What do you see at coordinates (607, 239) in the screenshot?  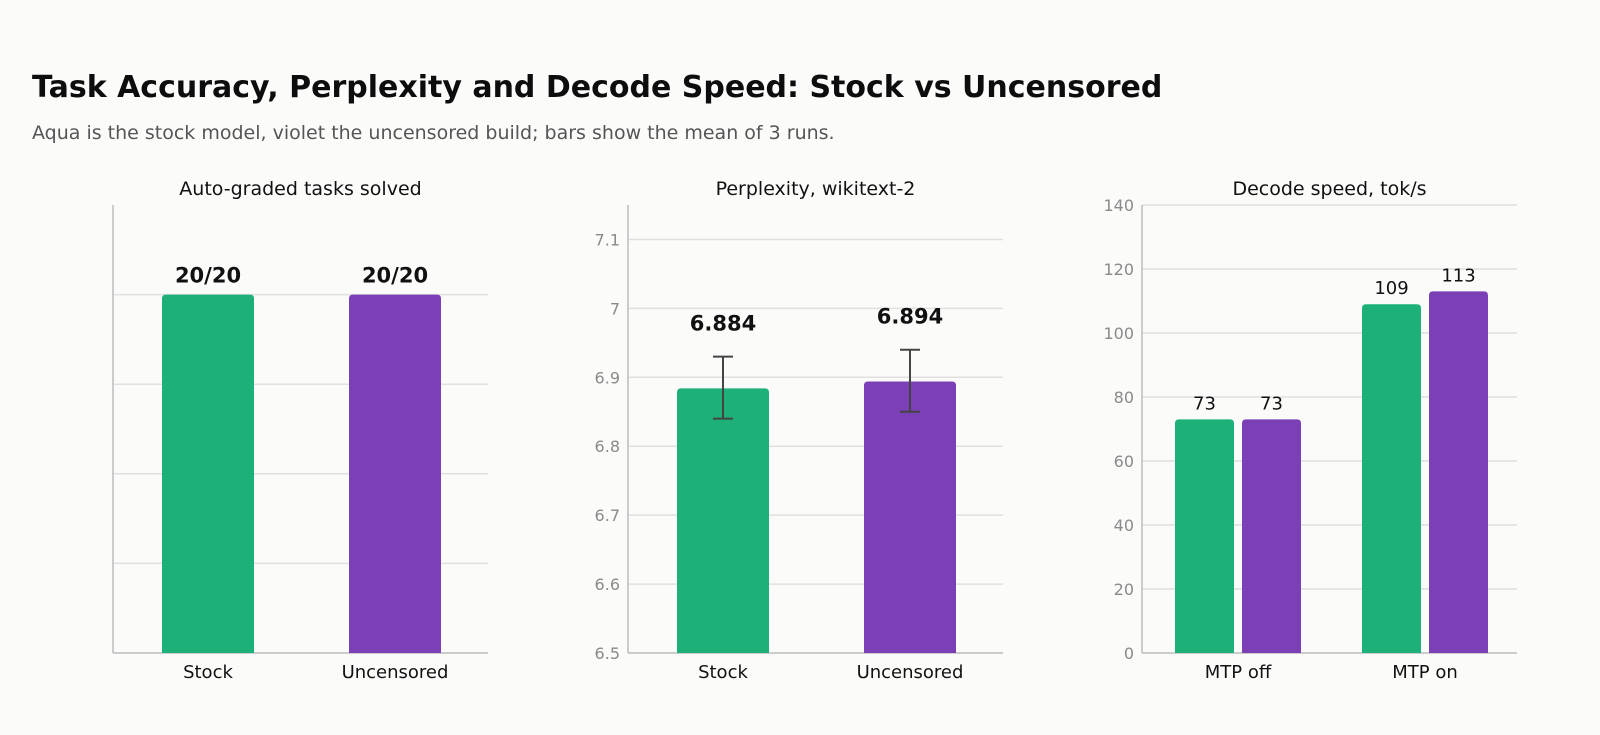 I see `chart2-y-tick-label: 7.1` at bounding box center [607, 239].